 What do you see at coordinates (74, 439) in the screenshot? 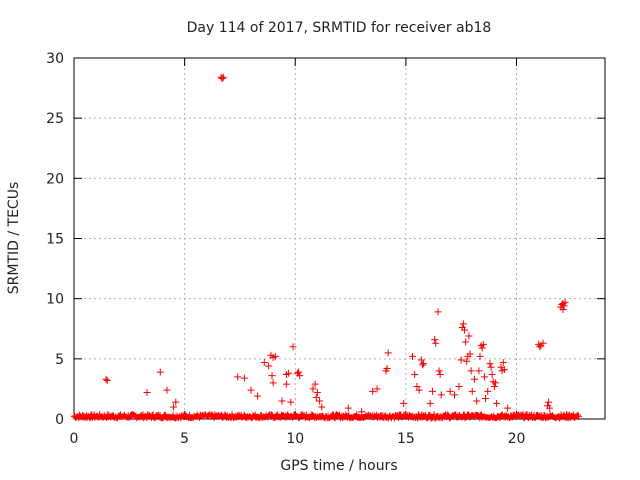
I see `x-tick-label: 0` at bounding box center [74, 439].